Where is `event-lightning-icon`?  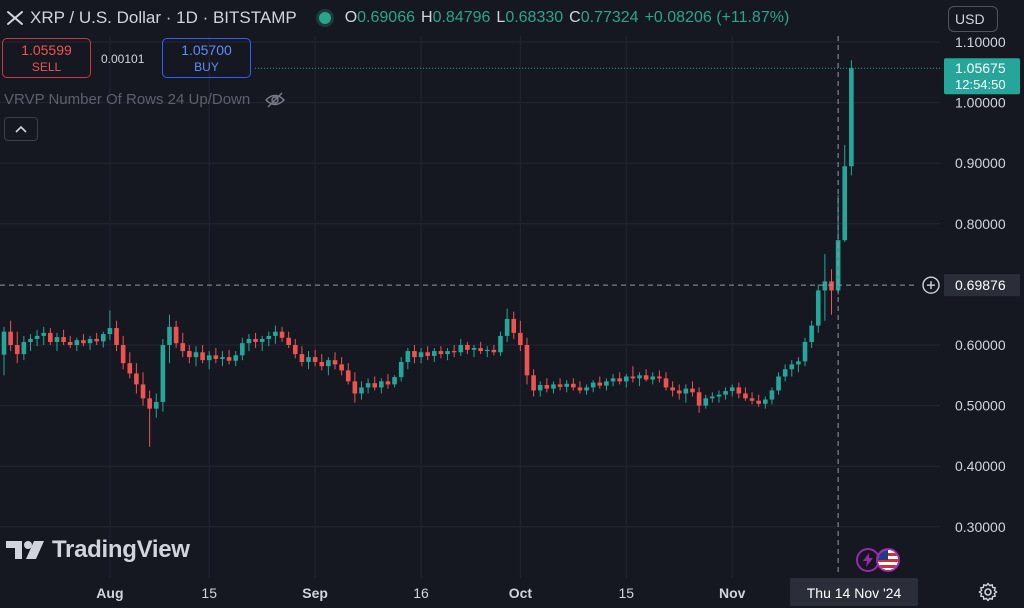
event-lightning-icon is located at coordinates (868, 560).